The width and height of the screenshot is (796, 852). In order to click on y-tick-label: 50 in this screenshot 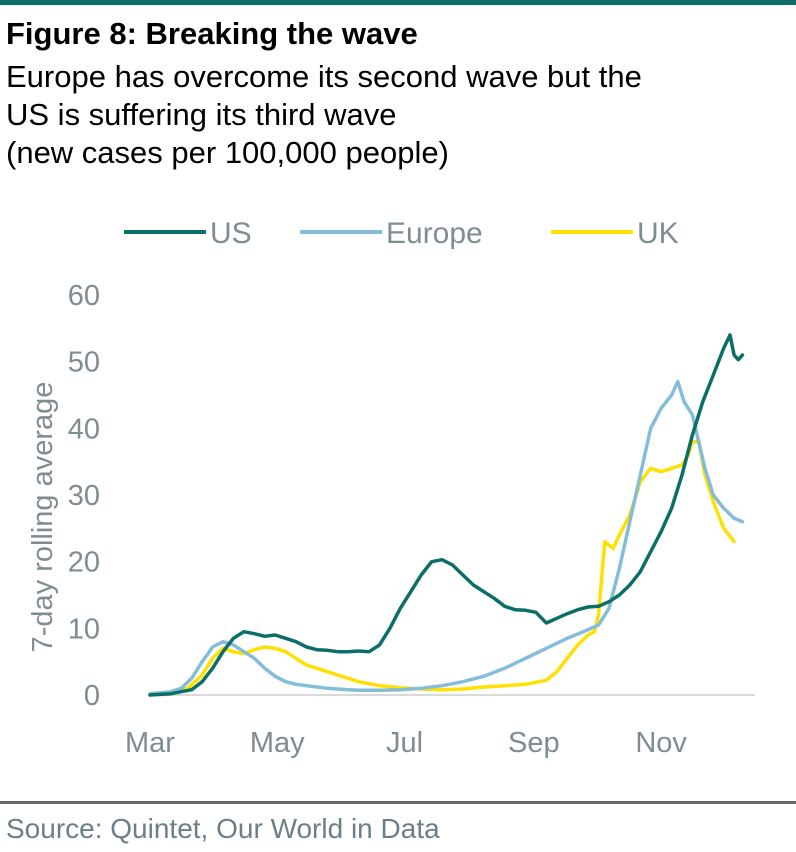, I will do `click(84, 363)`.